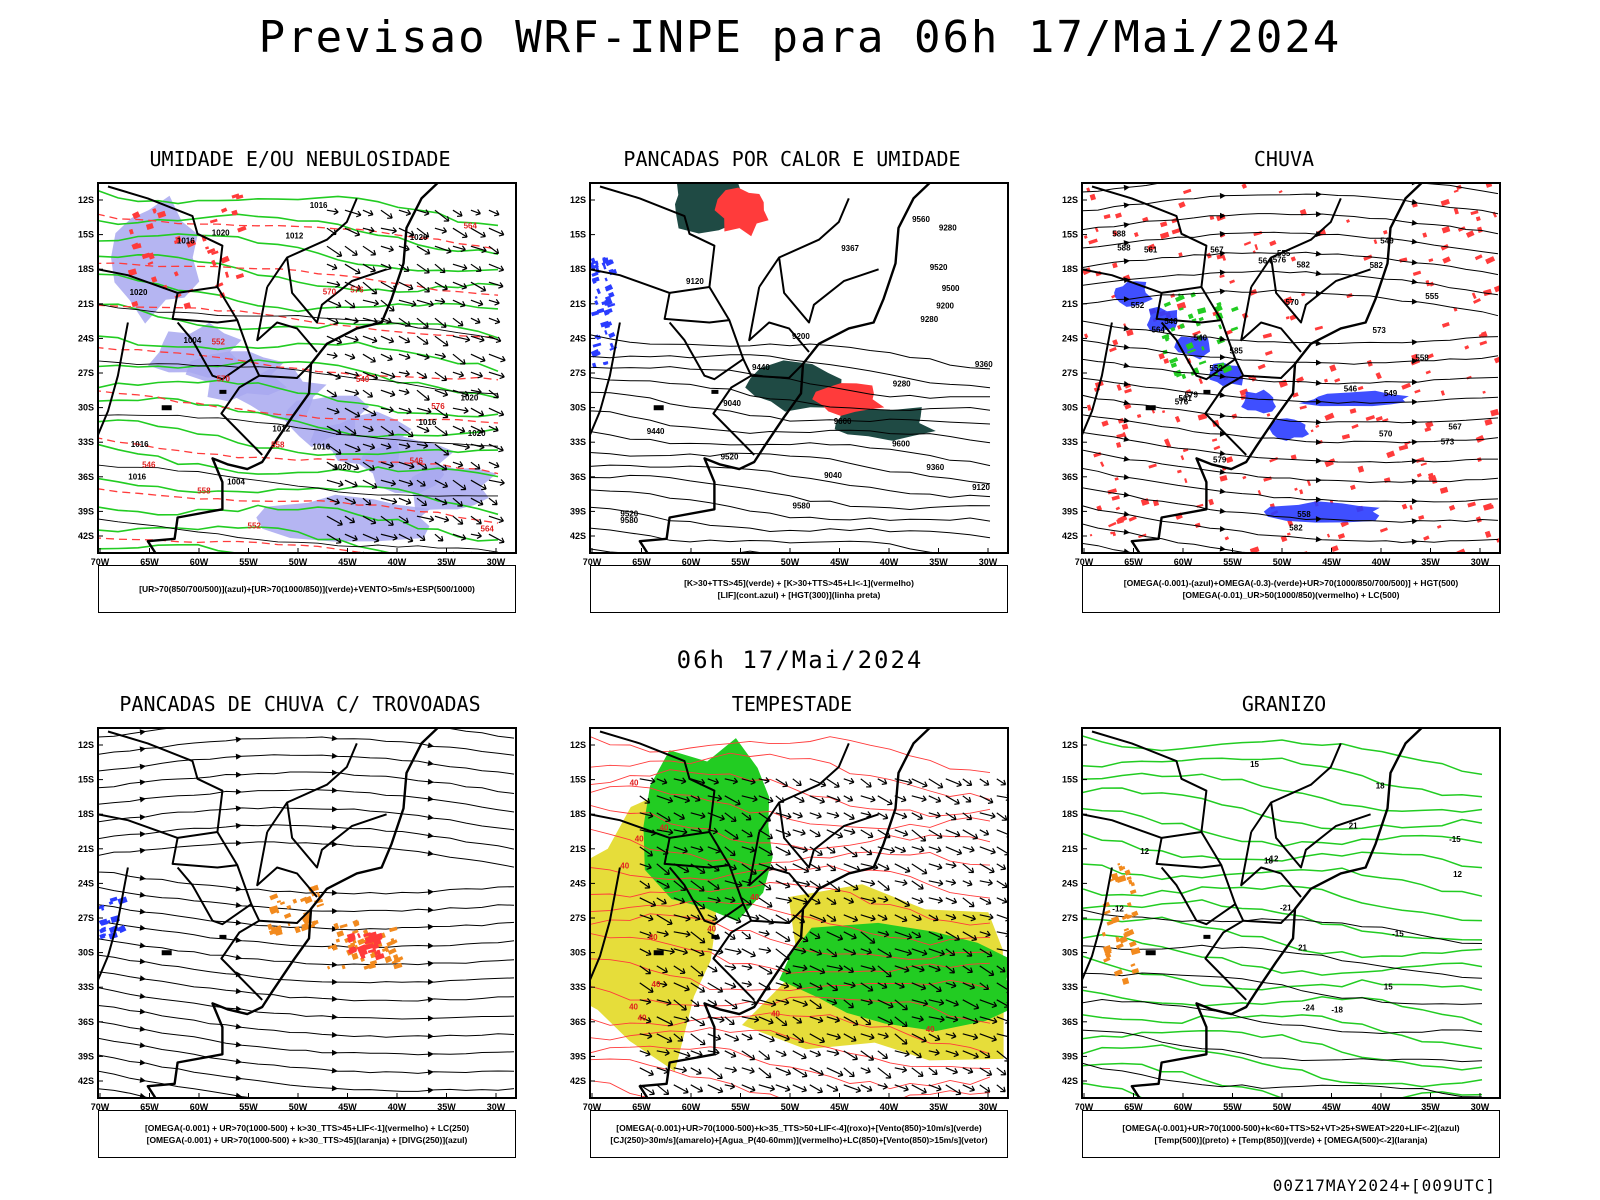  Describe the element at coordinates (1171, 321) in the screenshot. I see `contour-label: 546` at that location.